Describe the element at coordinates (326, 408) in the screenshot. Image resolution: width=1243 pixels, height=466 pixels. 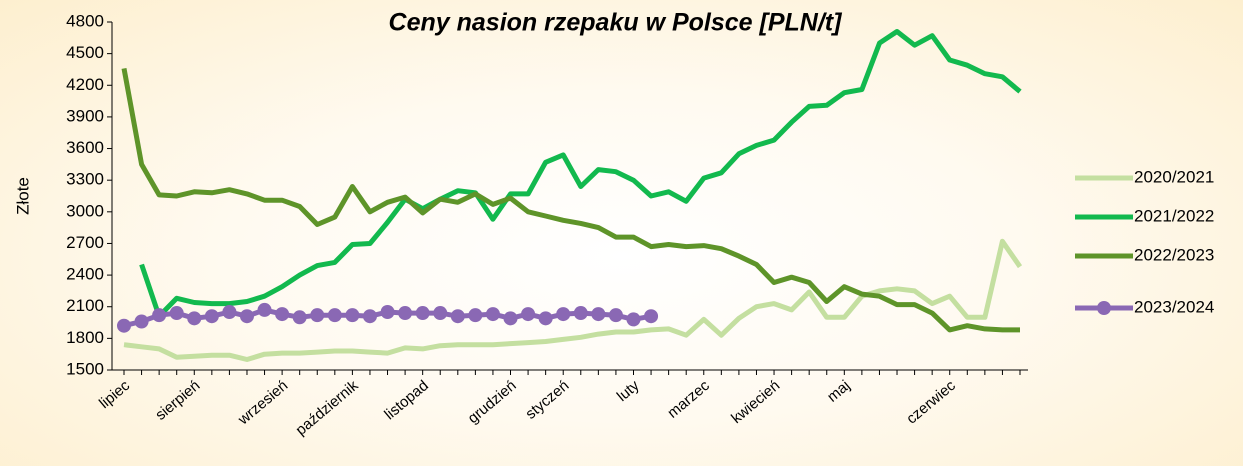
I see `x-tick-label: październik` at that location.